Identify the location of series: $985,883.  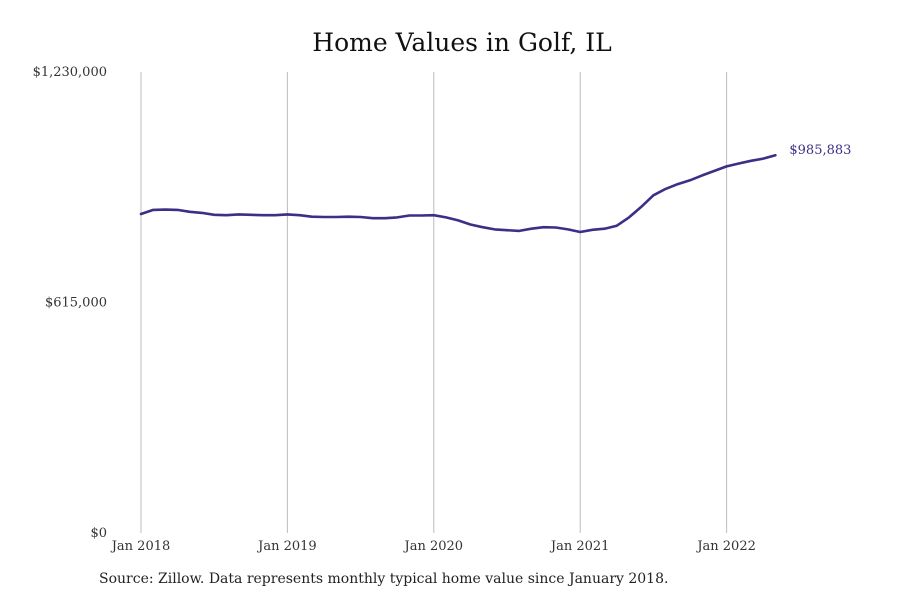
(495, 188).